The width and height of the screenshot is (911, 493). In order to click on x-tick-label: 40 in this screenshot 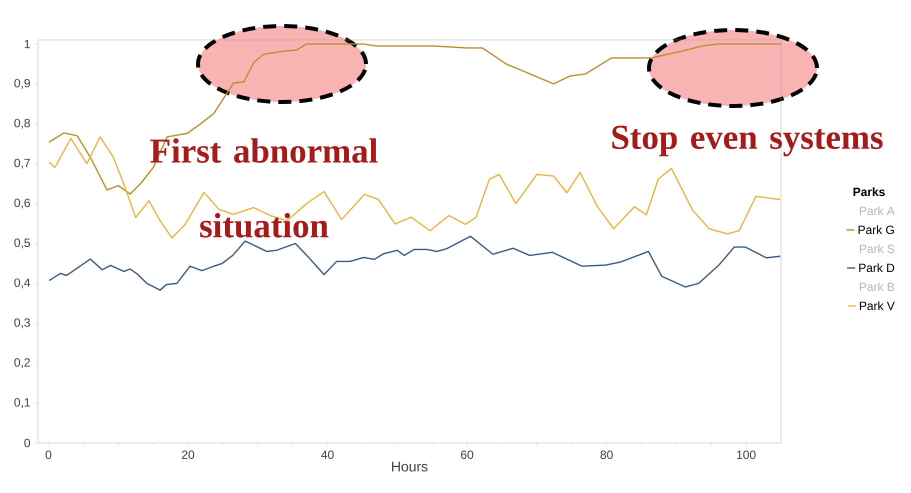, I will do `click(327, 454)`.